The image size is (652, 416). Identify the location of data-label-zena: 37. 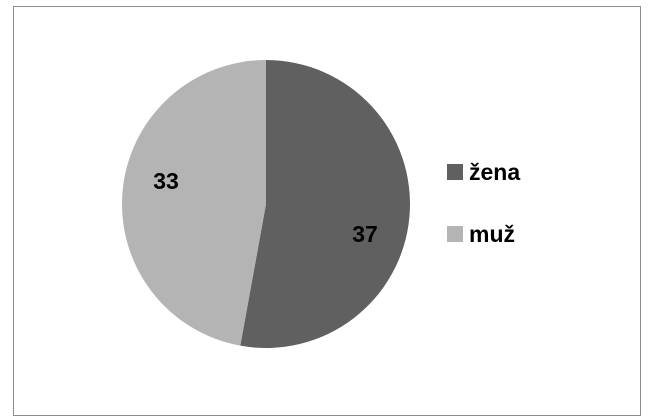
(365, 234).